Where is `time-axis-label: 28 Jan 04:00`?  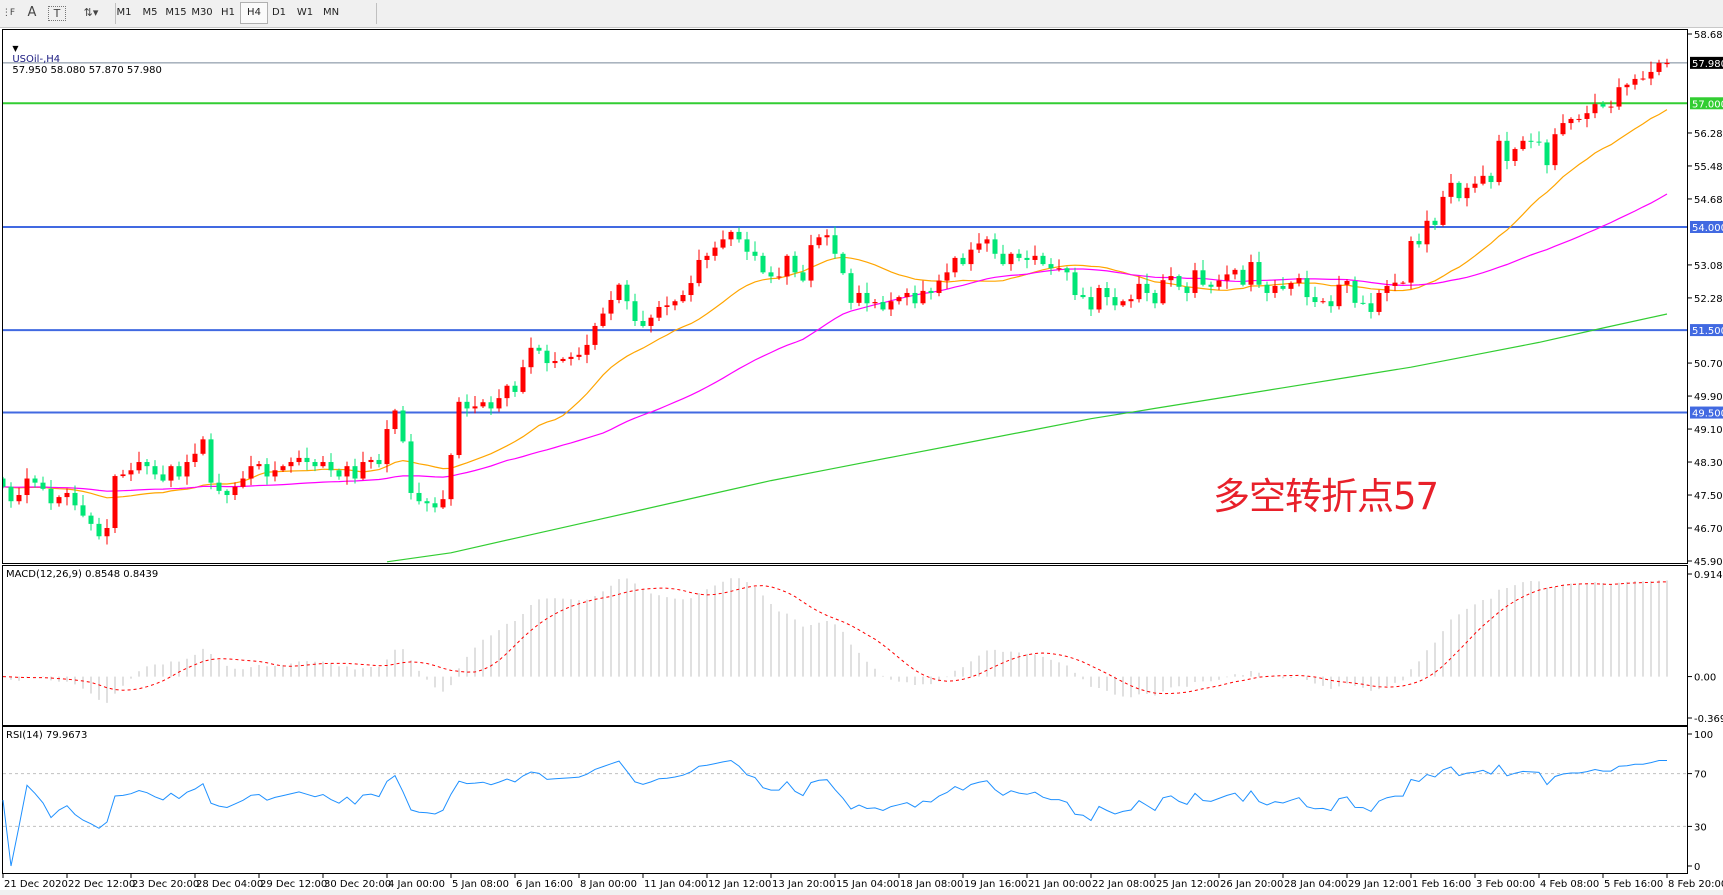
time-axis-label: 28 Jan 04:00 is located at coordinates (1315, 884).